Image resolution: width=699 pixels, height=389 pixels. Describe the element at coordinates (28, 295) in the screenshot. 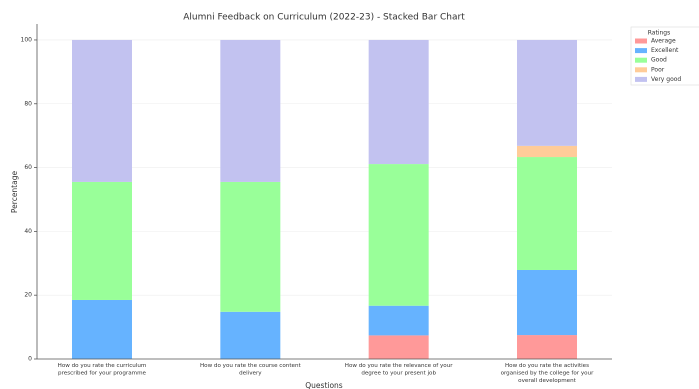

I see `y-tick-label: 20` at that location.